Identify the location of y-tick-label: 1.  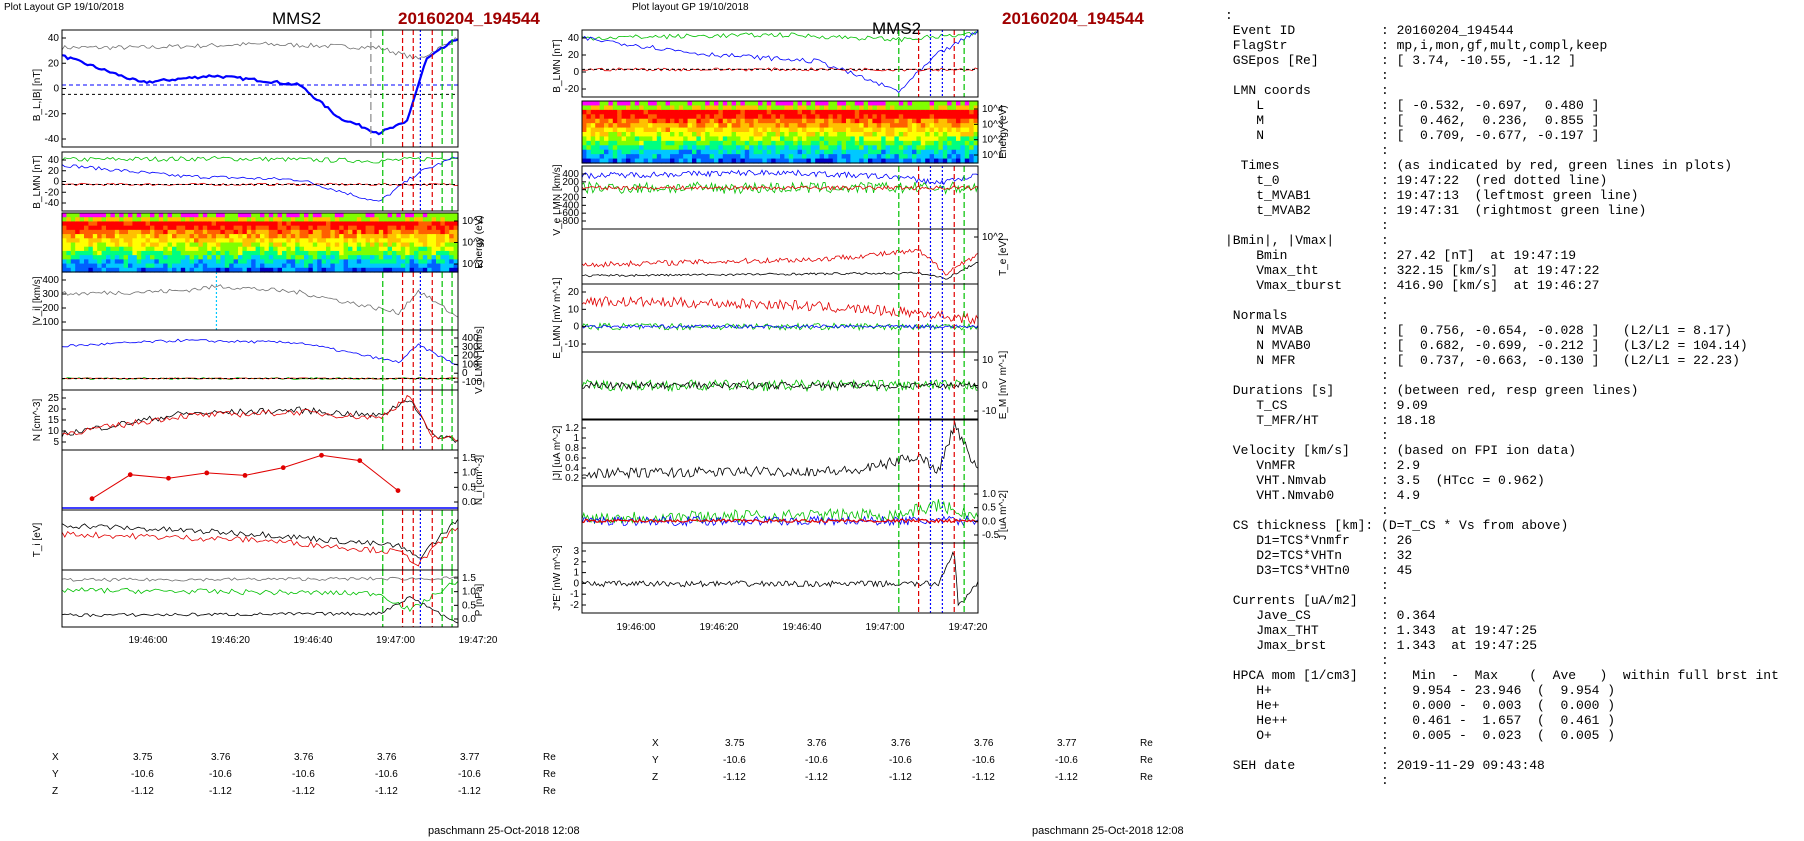
(576, 438).